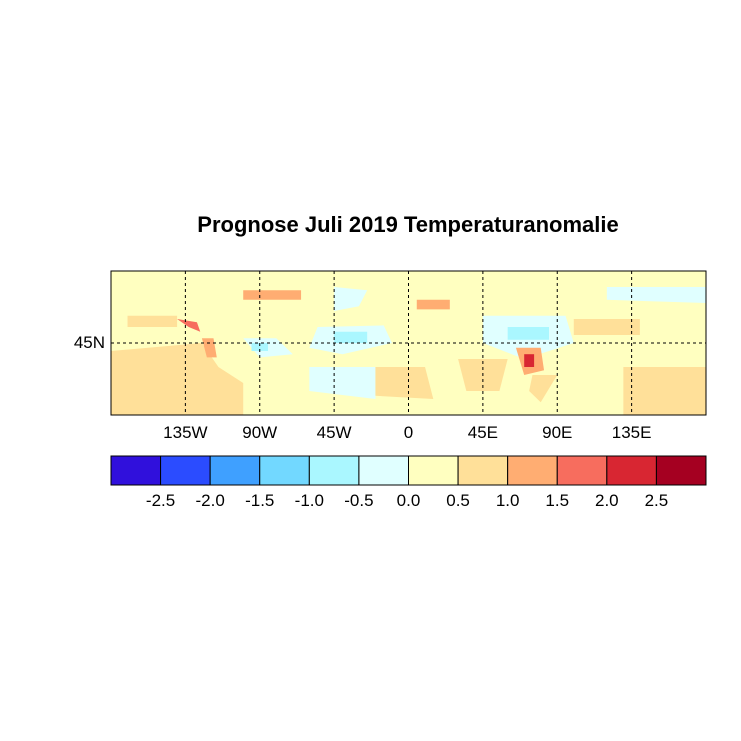  I want to click on lon-tick-label: 90E, so click(557, 432).